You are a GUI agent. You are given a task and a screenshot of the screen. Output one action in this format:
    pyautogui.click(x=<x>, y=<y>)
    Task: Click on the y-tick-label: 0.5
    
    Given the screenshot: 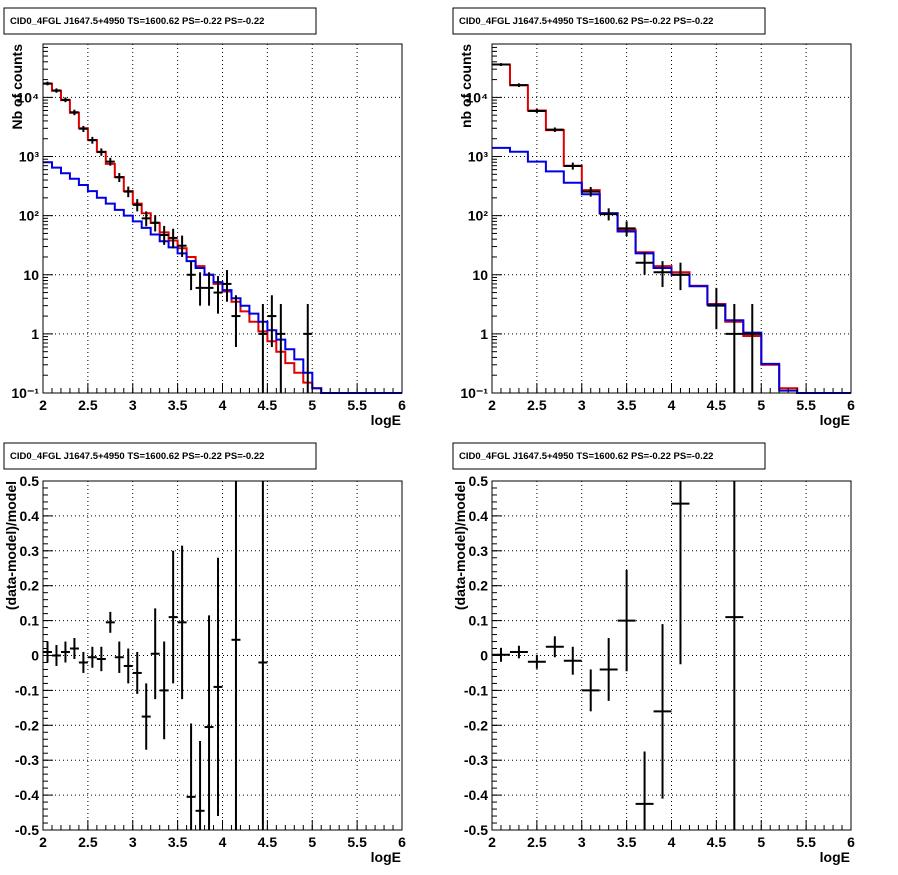 What is the action you would take?
    pyautogui.click(x=30, y=481)
    